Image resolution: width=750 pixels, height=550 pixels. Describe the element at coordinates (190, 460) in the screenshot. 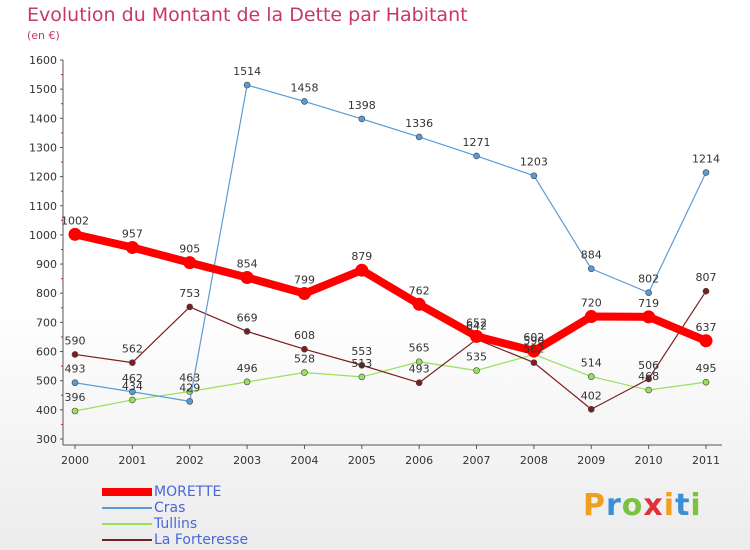

I see `x-tick-label: 2002` at that location.